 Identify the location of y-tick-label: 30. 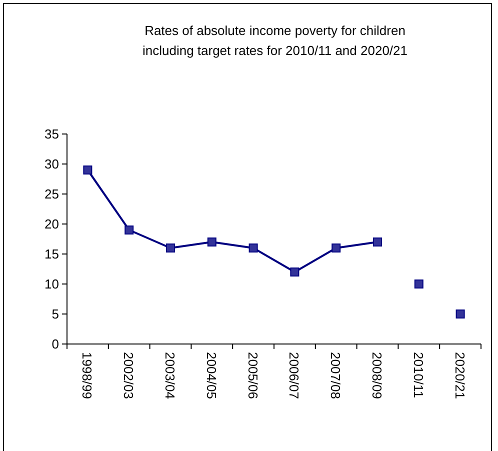
(51, 164).